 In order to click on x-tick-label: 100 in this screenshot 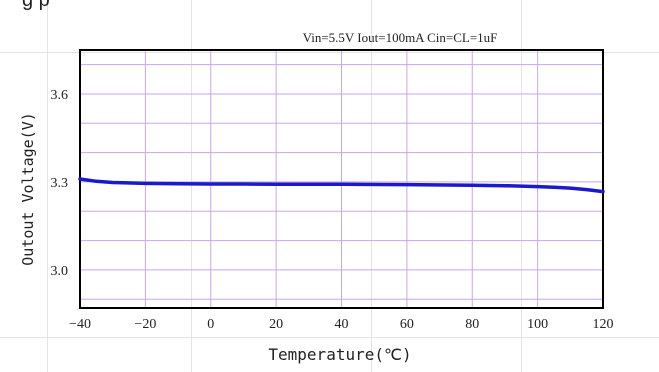, I will do `click(537, 324)`.